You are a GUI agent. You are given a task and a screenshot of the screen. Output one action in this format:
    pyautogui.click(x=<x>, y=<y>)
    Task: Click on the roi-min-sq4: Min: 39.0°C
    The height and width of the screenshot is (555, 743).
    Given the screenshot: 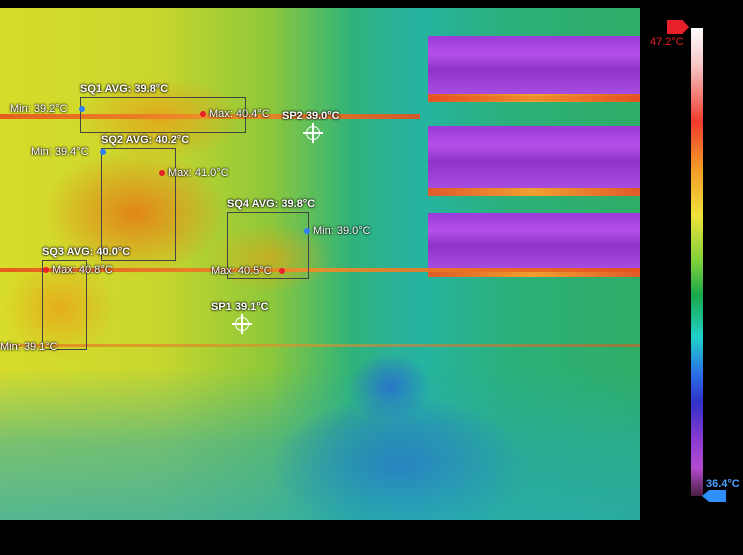 What is the action you would take?
    pyautogui.click(x=342, y=231)
    